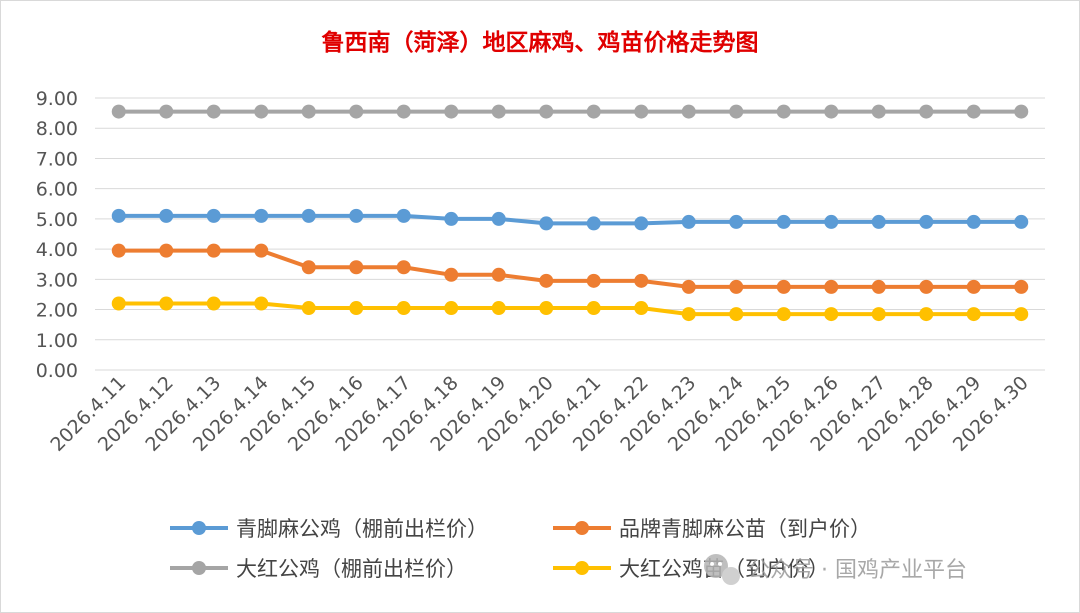  Describe the element at coordinates (57, 159) in the screenshot. I see `y-tick-label: 7.00` at that location.